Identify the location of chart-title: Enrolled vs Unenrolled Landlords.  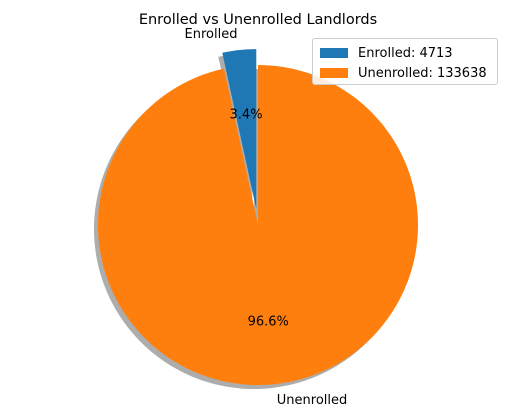
(258, 20).